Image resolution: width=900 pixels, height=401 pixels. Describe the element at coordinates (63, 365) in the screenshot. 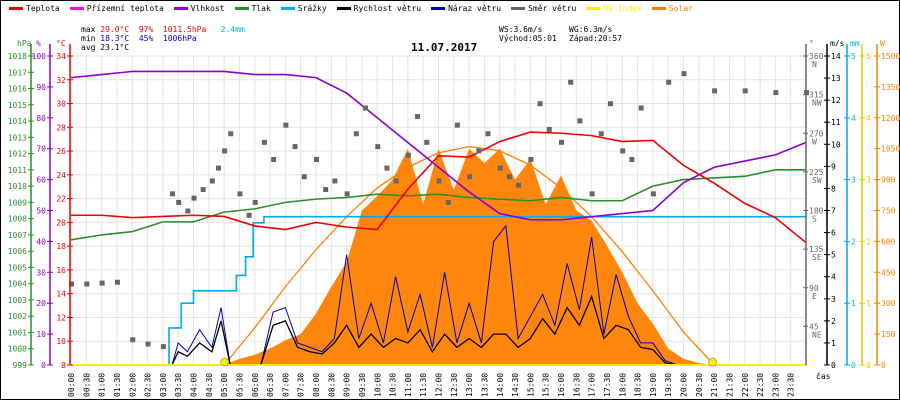

I see `temperature-axis-tick-label: 8` at that location.